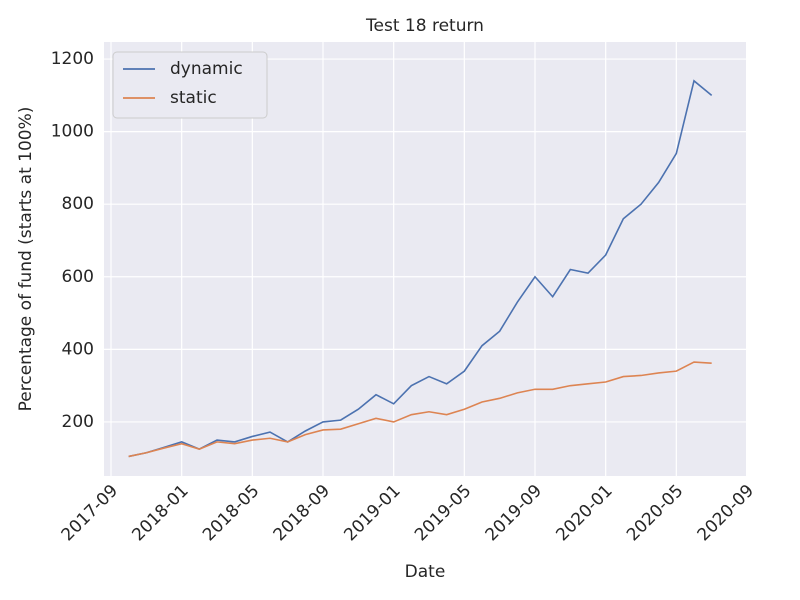 Image resolution: width=800 pixels, height=600 pixels. I want to click on x-tick-label: 2020-01, so click(584, 513).